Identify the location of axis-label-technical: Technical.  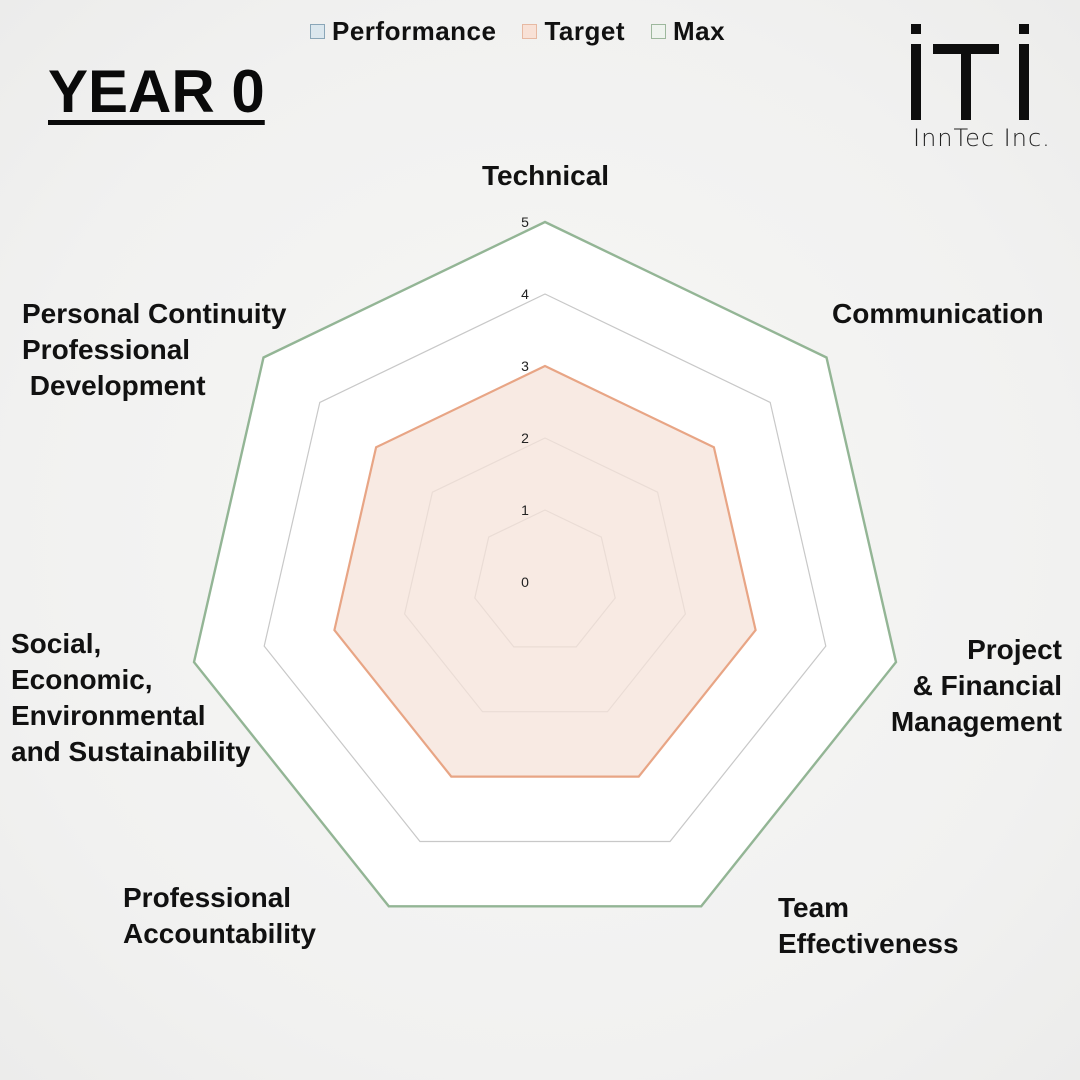
(546, 175).